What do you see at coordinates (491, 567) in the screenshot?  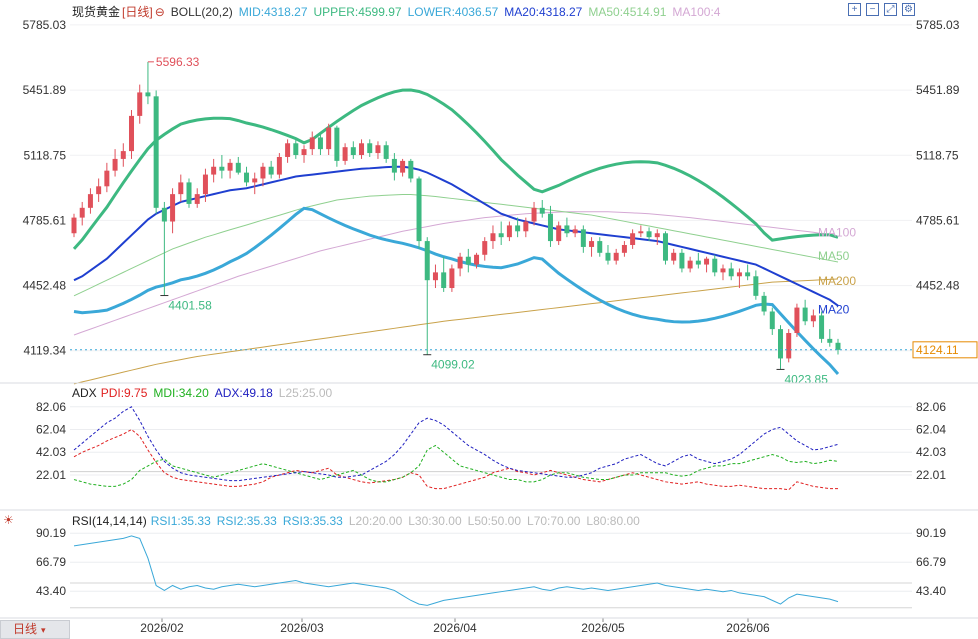 I see `rsi-panel: 90.19 90.19 66.79 66.79 43.40 43.40` at bounding box center [491, 567].